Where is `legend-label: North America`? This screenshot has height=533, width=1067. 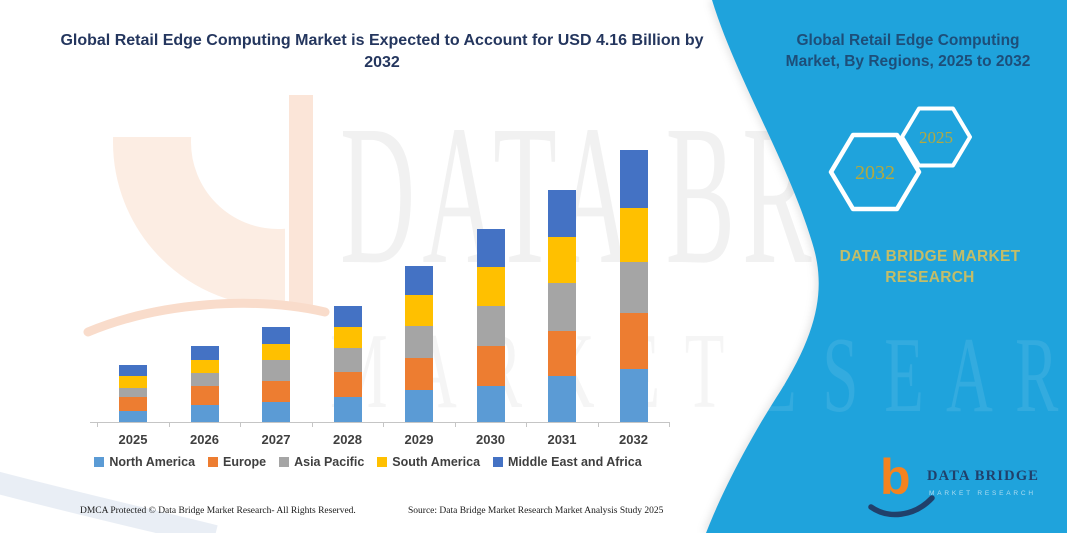 legend-label: North America is located at coordinates (152, 462).